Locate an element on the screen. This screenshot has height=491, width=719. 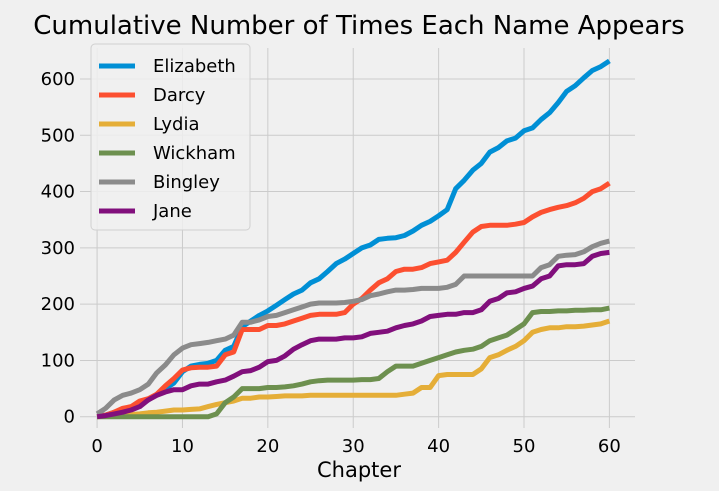
x-tick-label: 10 is located at coordinates (182, 446).